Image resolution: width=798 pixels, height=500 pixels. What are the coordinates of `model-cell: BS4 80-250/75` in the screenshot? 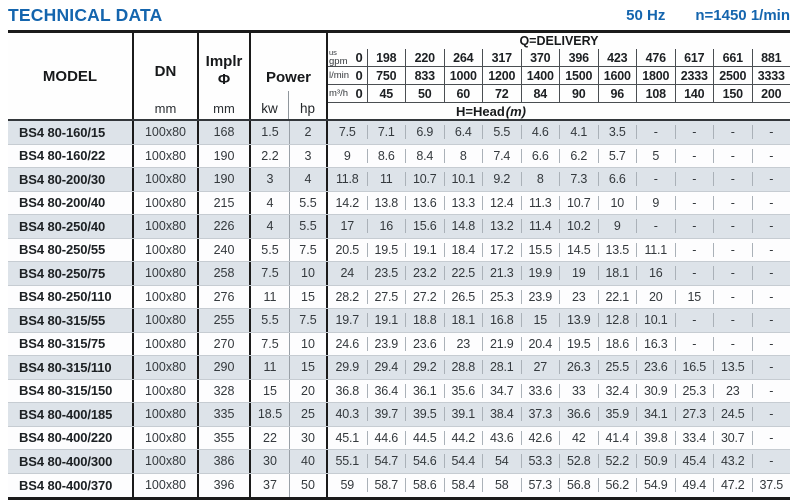 It's located at (71, 273).